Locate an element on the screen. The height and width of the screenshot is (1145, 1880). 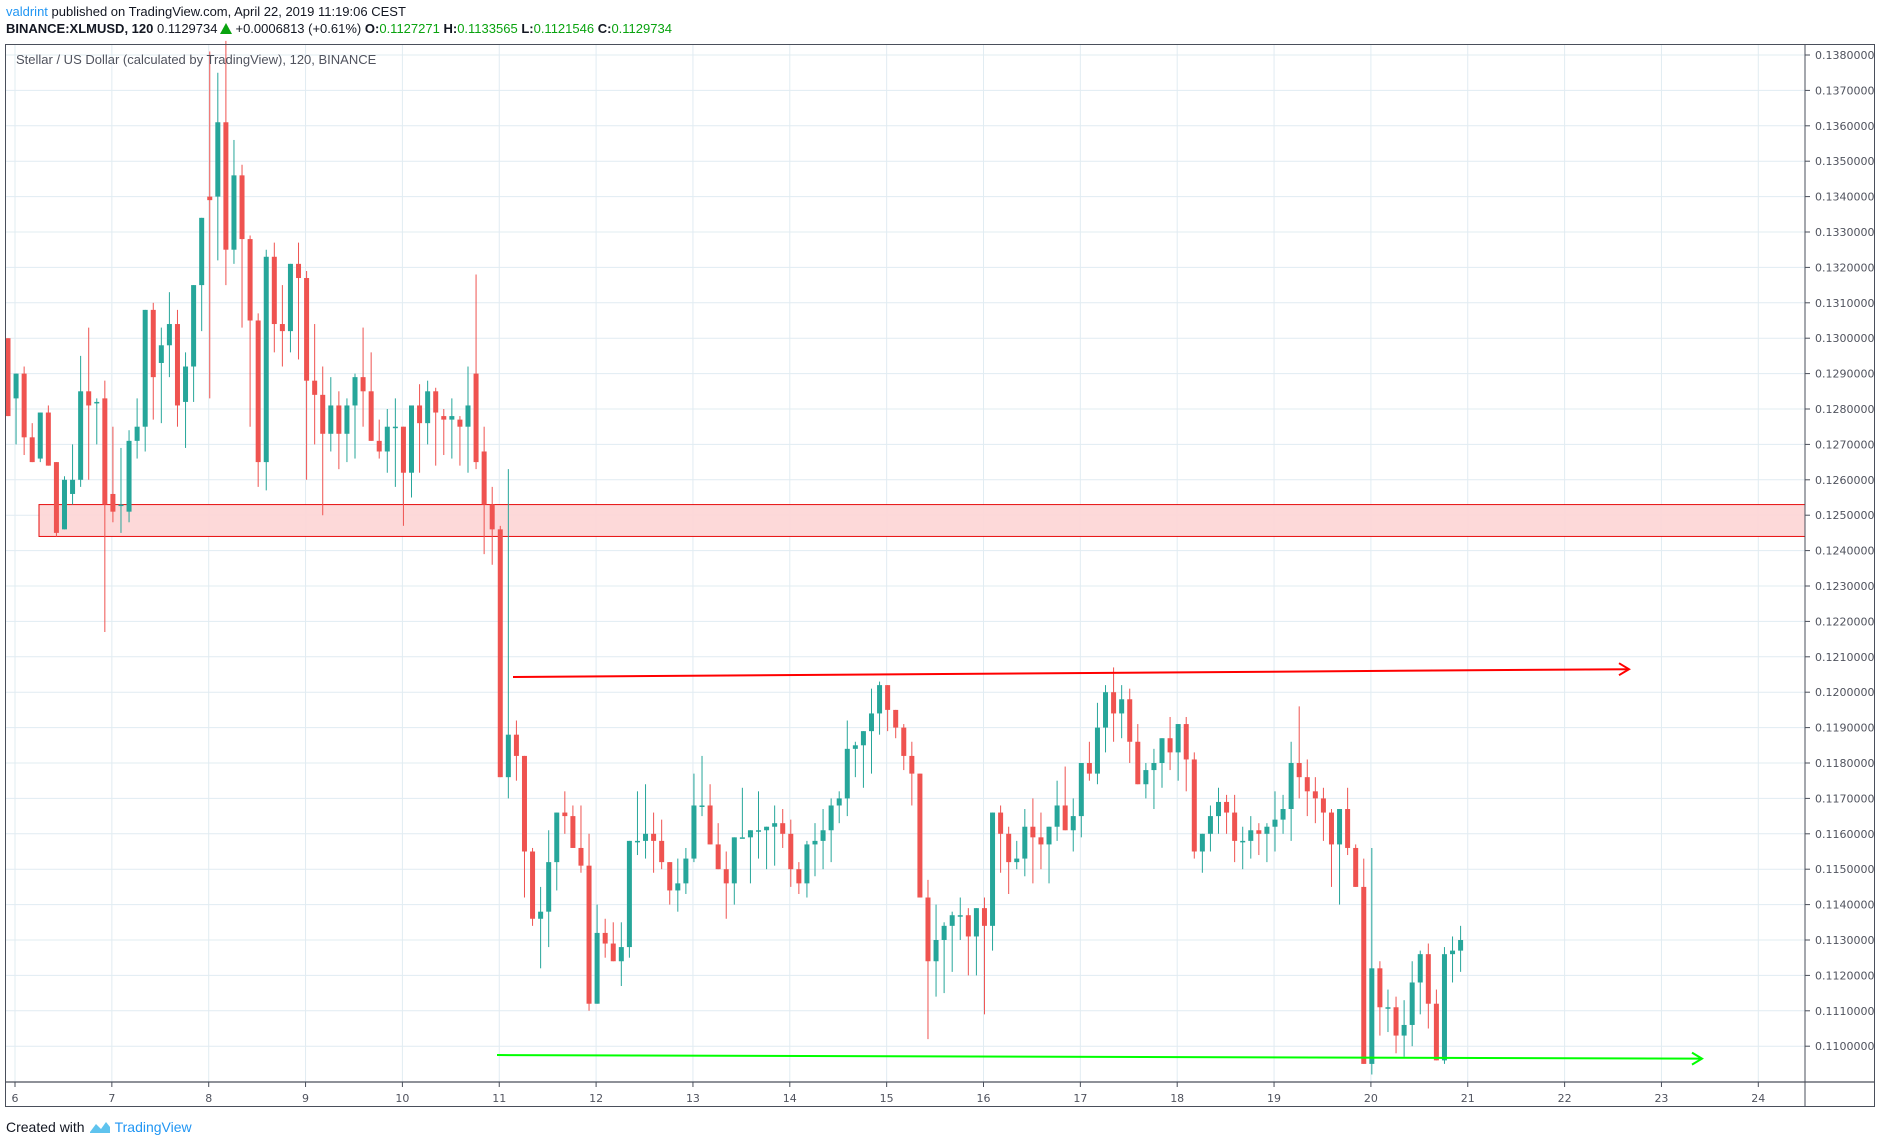
time-tick-label: 14 is located at coordinates (790, 1098).